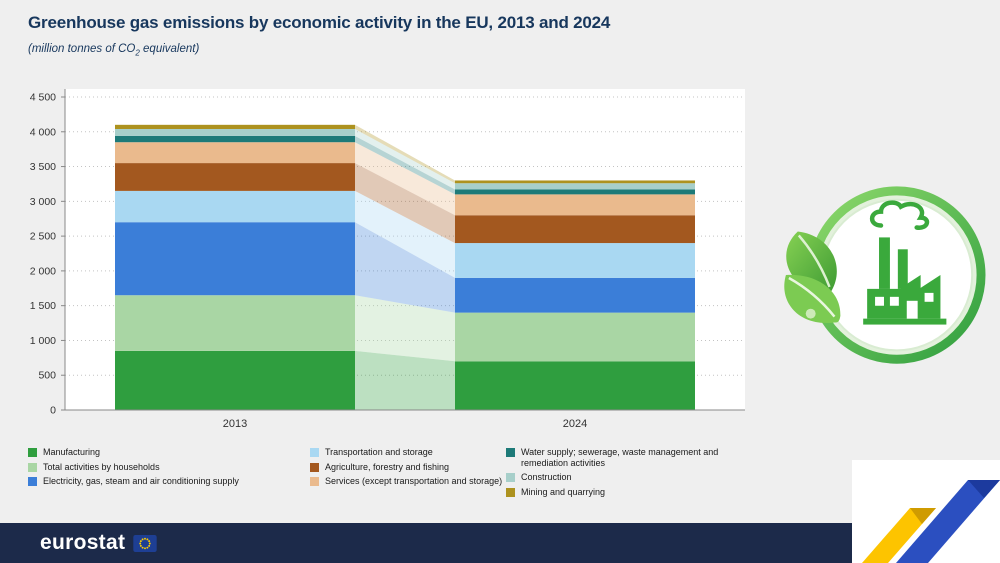 This screenshot has height=563, width=1000. What do you see at coordinates (43, 341) in the screenshot?
I see `y-tick-label: 1 000` at bounding box center [43, 341].